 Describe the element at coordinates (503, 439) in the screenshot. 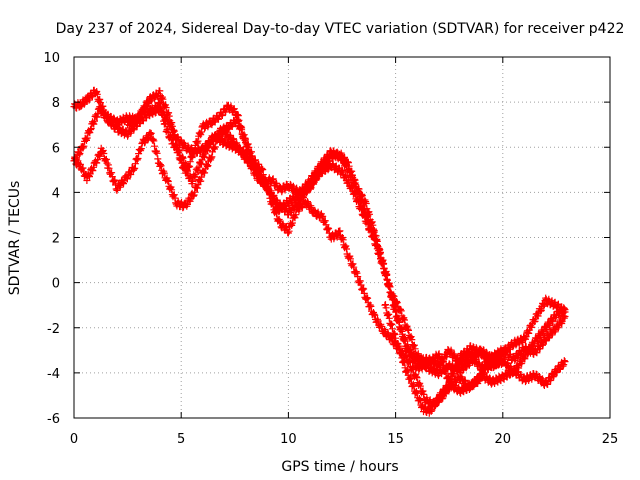

I see `x-tick-label: 20` at that location.